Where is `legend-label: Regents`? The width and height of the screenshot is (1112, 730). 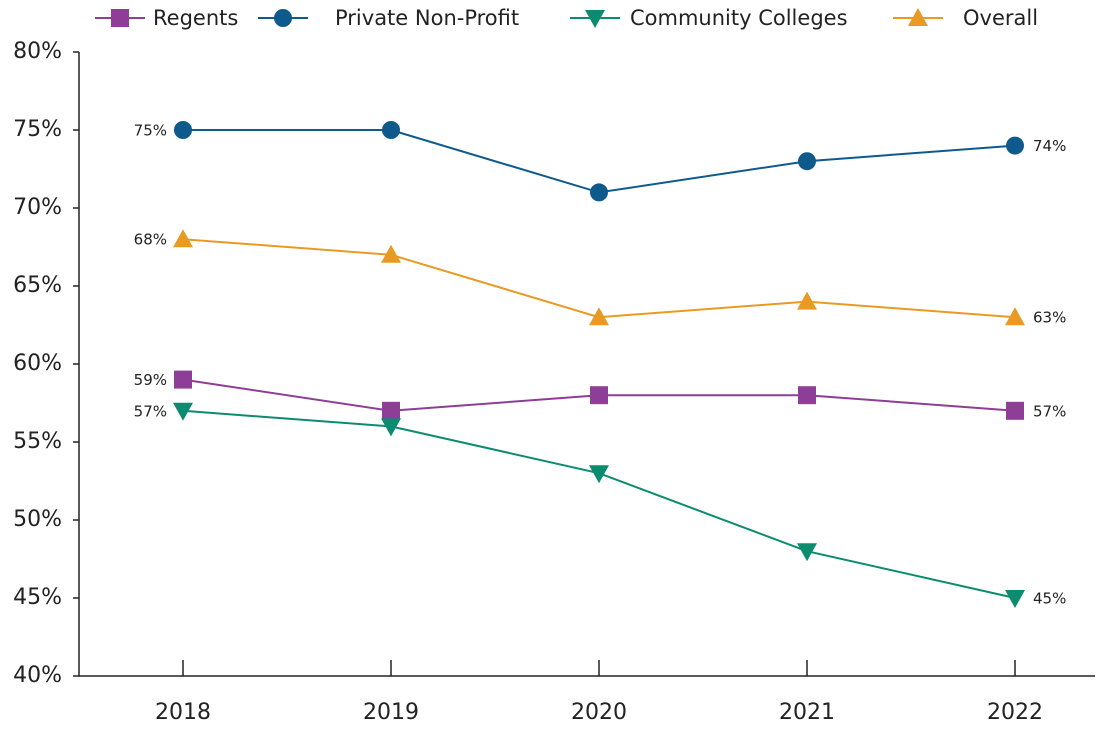
legend-label: Regents is located at coordinates (195, 18).